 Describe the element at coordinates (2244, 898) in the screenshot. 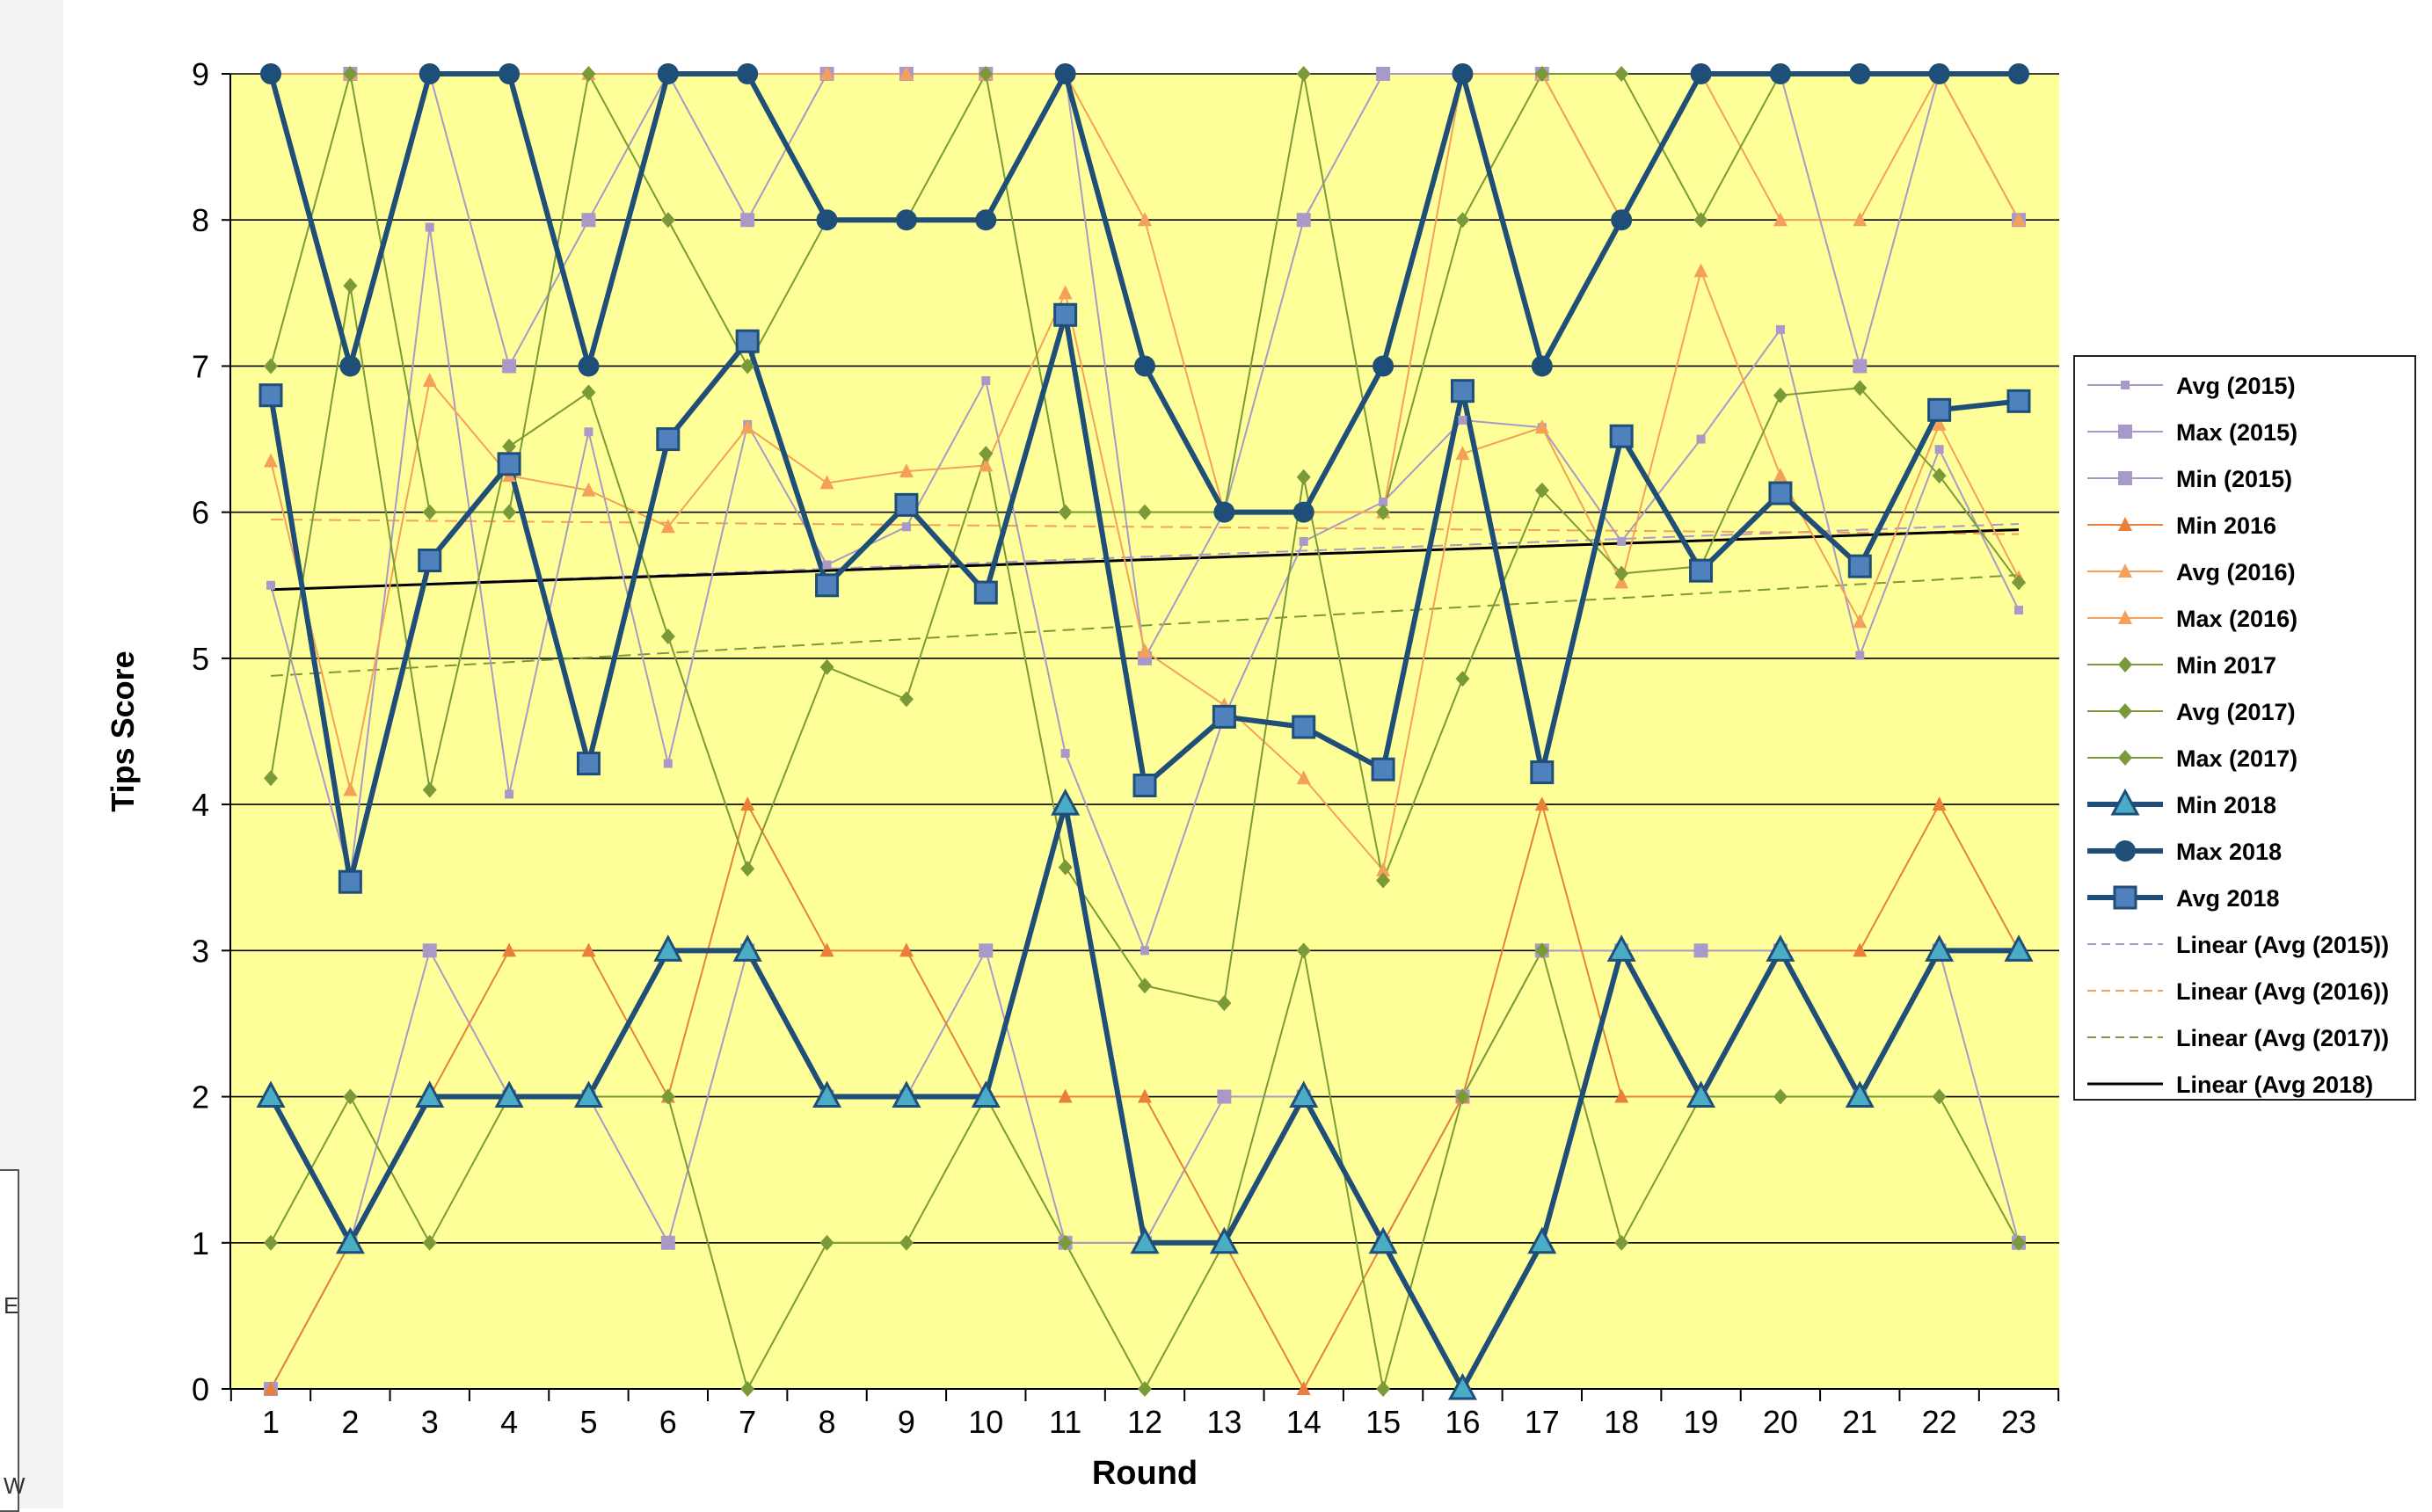

I see `legend-item: Avg 2018` at that location.